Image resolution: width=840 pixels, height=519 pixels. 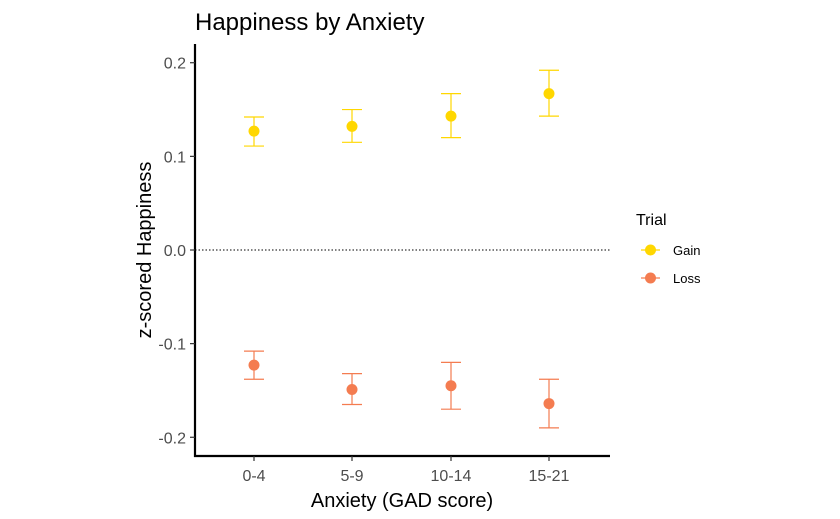 What do you see at coordinates (145, 250) in the screenshot?
I see `y-axis-title: z-scored Happiness` at bounding box center [145, 250].